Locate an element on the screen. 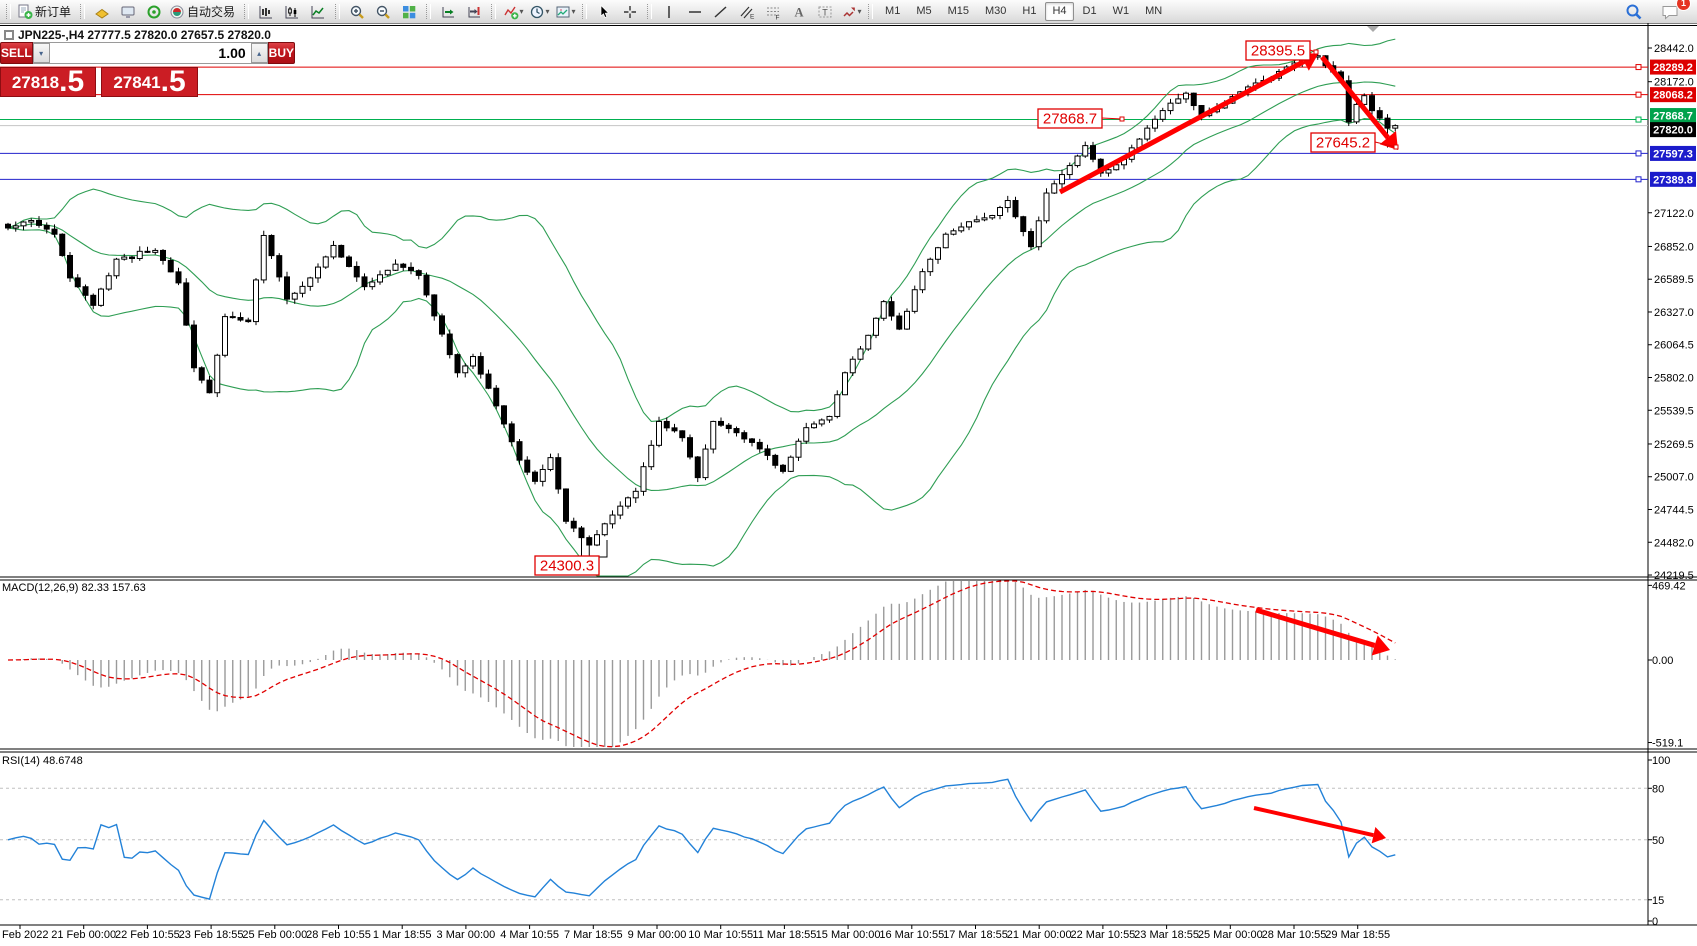 The width and height of the screenshot is (1697, 946). search-button is located at coordinates (1634, 12).